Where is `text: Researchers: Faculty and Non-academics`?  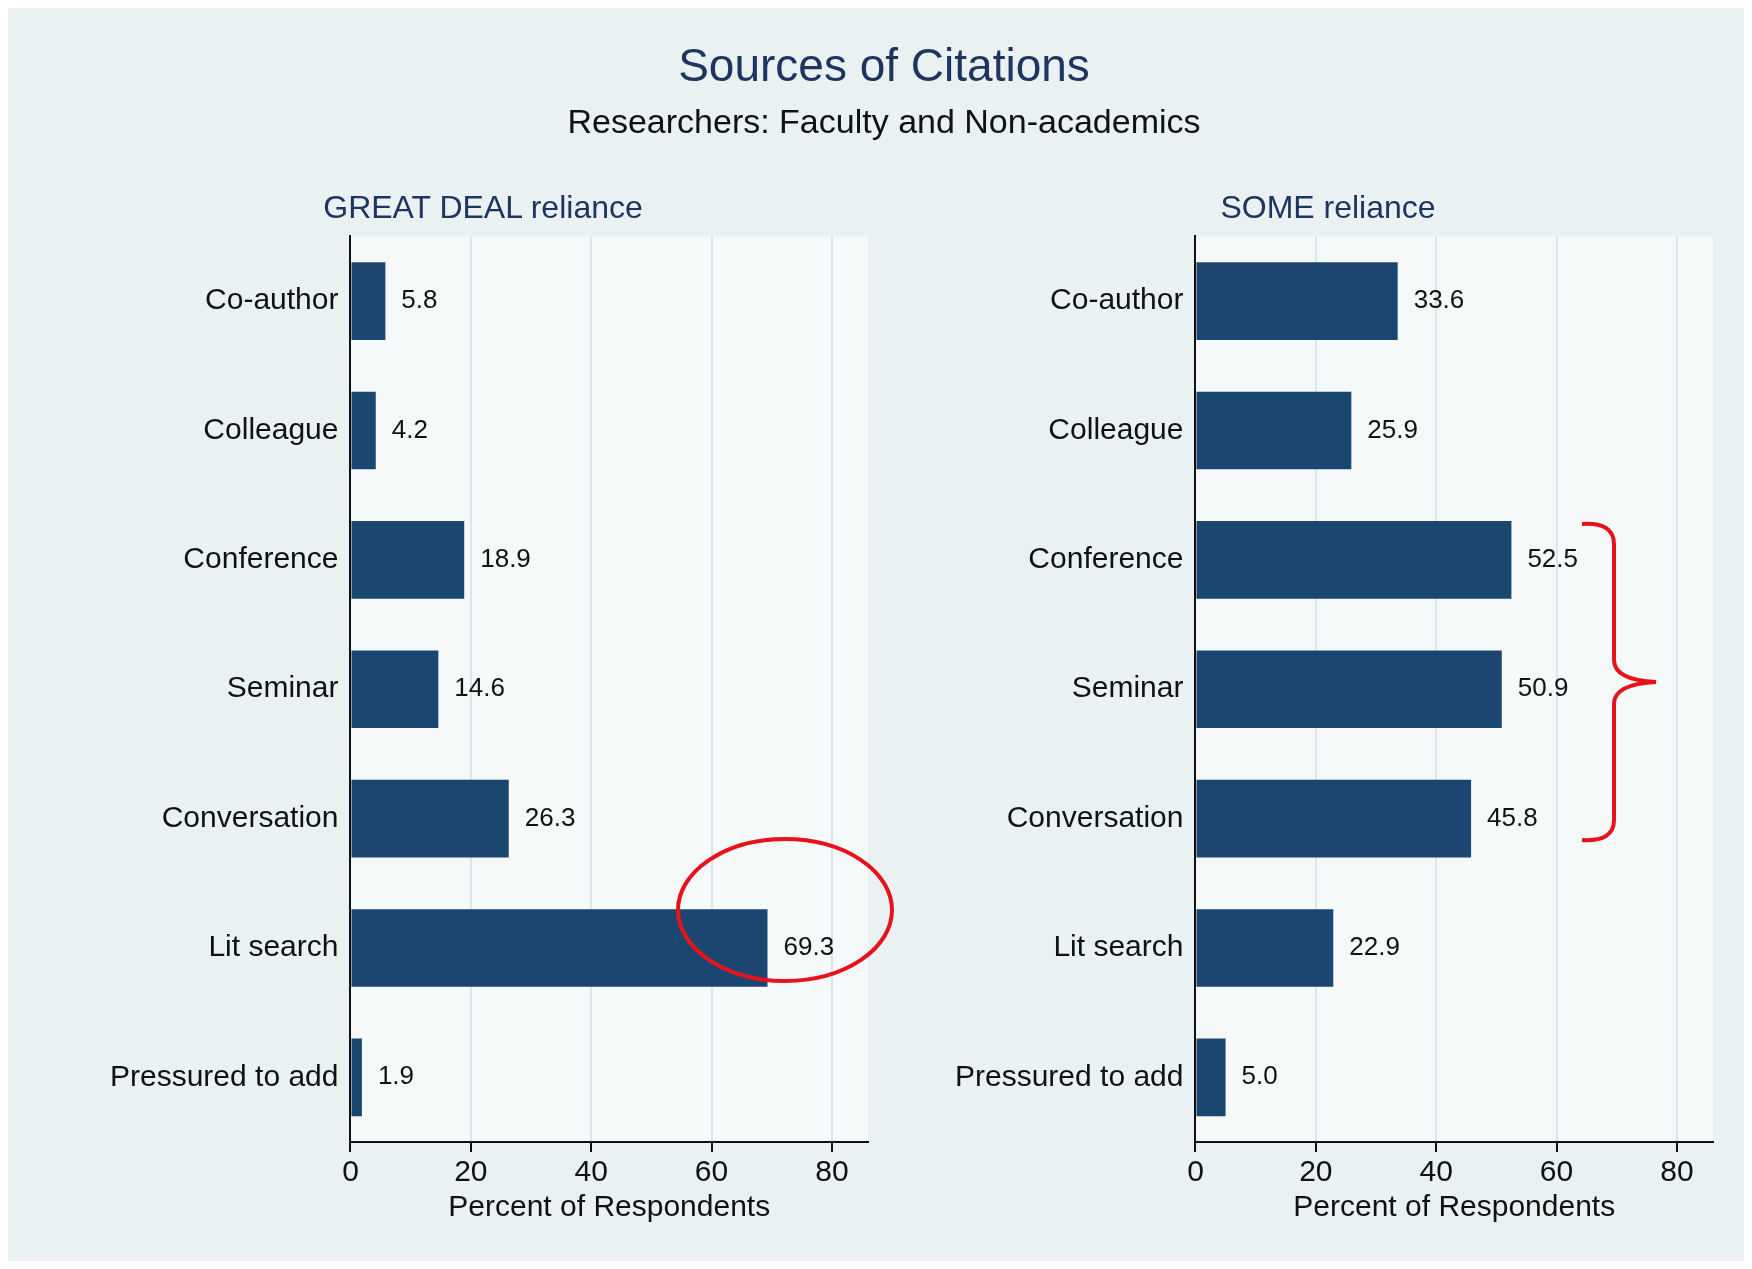 text: Researchers: Faculty and Non-academics is located at coordinates (884, 121).